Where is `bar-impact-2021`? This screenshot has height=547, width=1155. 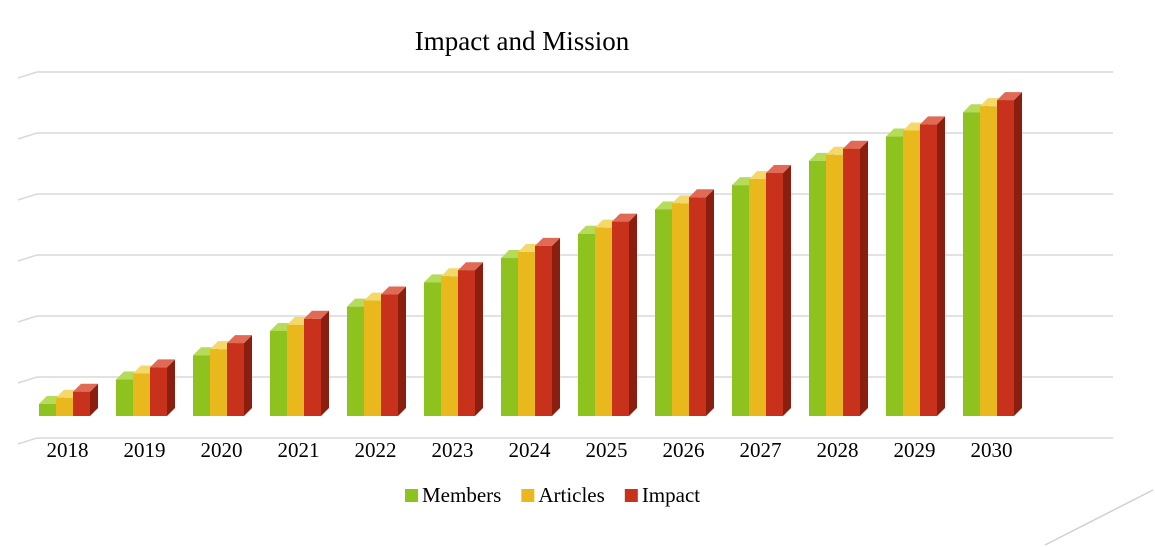 bar-impact-2021 is located at coordinates (316, 363).